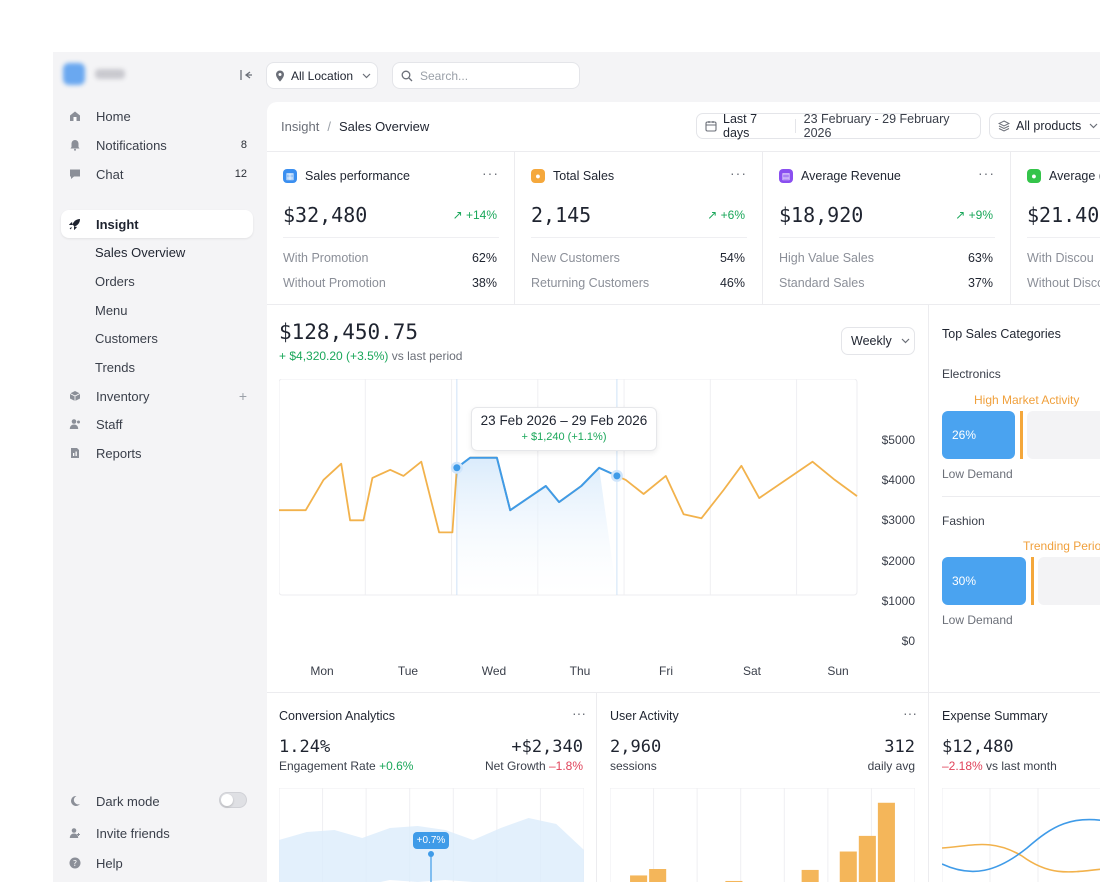 The image size is (1100, 882). I want to click on collapse-sidebar-icon, so click(246, 75).